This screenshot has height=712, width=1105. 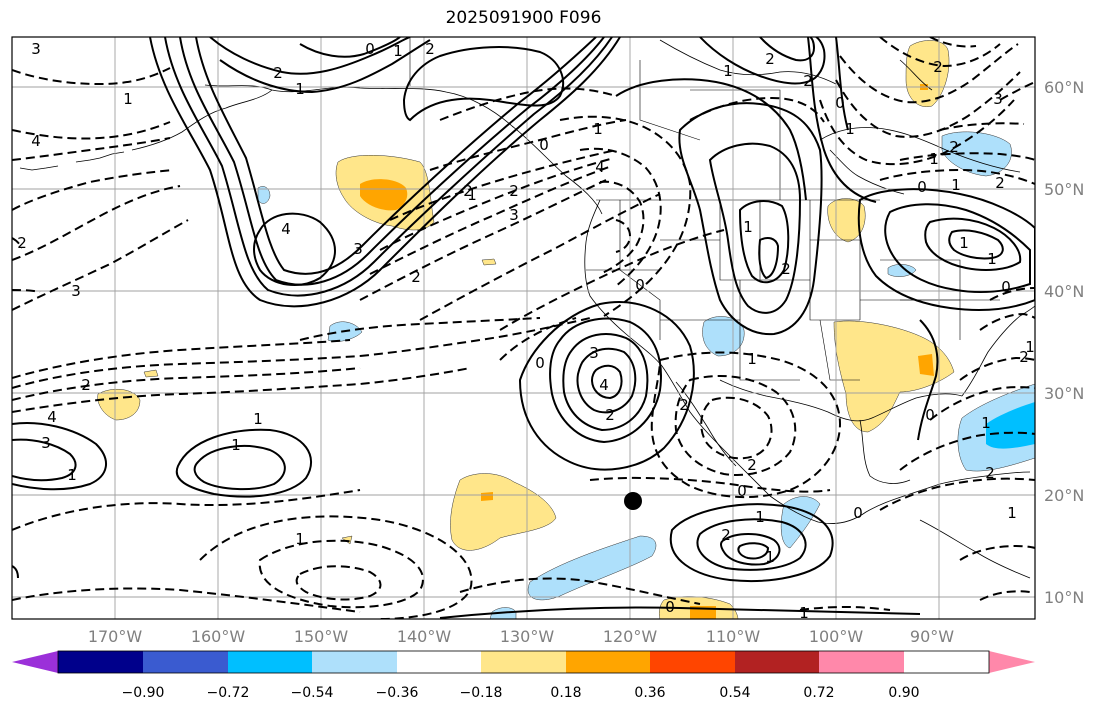 What do you see at coordinates (115, 636) in the screenshot?
I see `longitude-label: 170°W` at bounding box center [115, 636].